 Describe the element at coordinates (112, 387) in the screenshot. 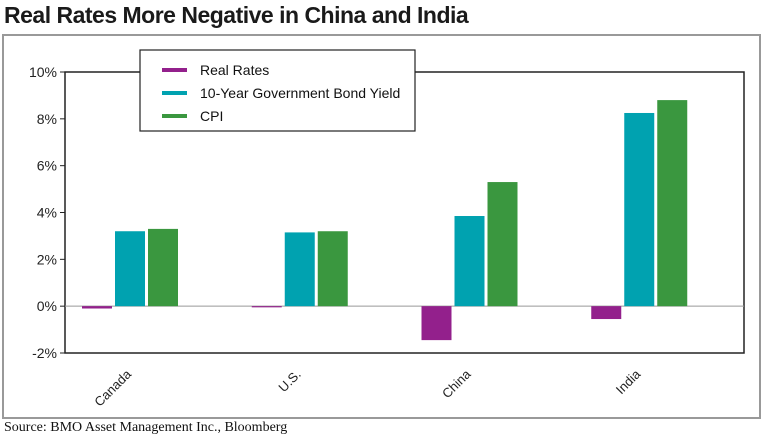

I see `x-tick-label: Canada` at that location.